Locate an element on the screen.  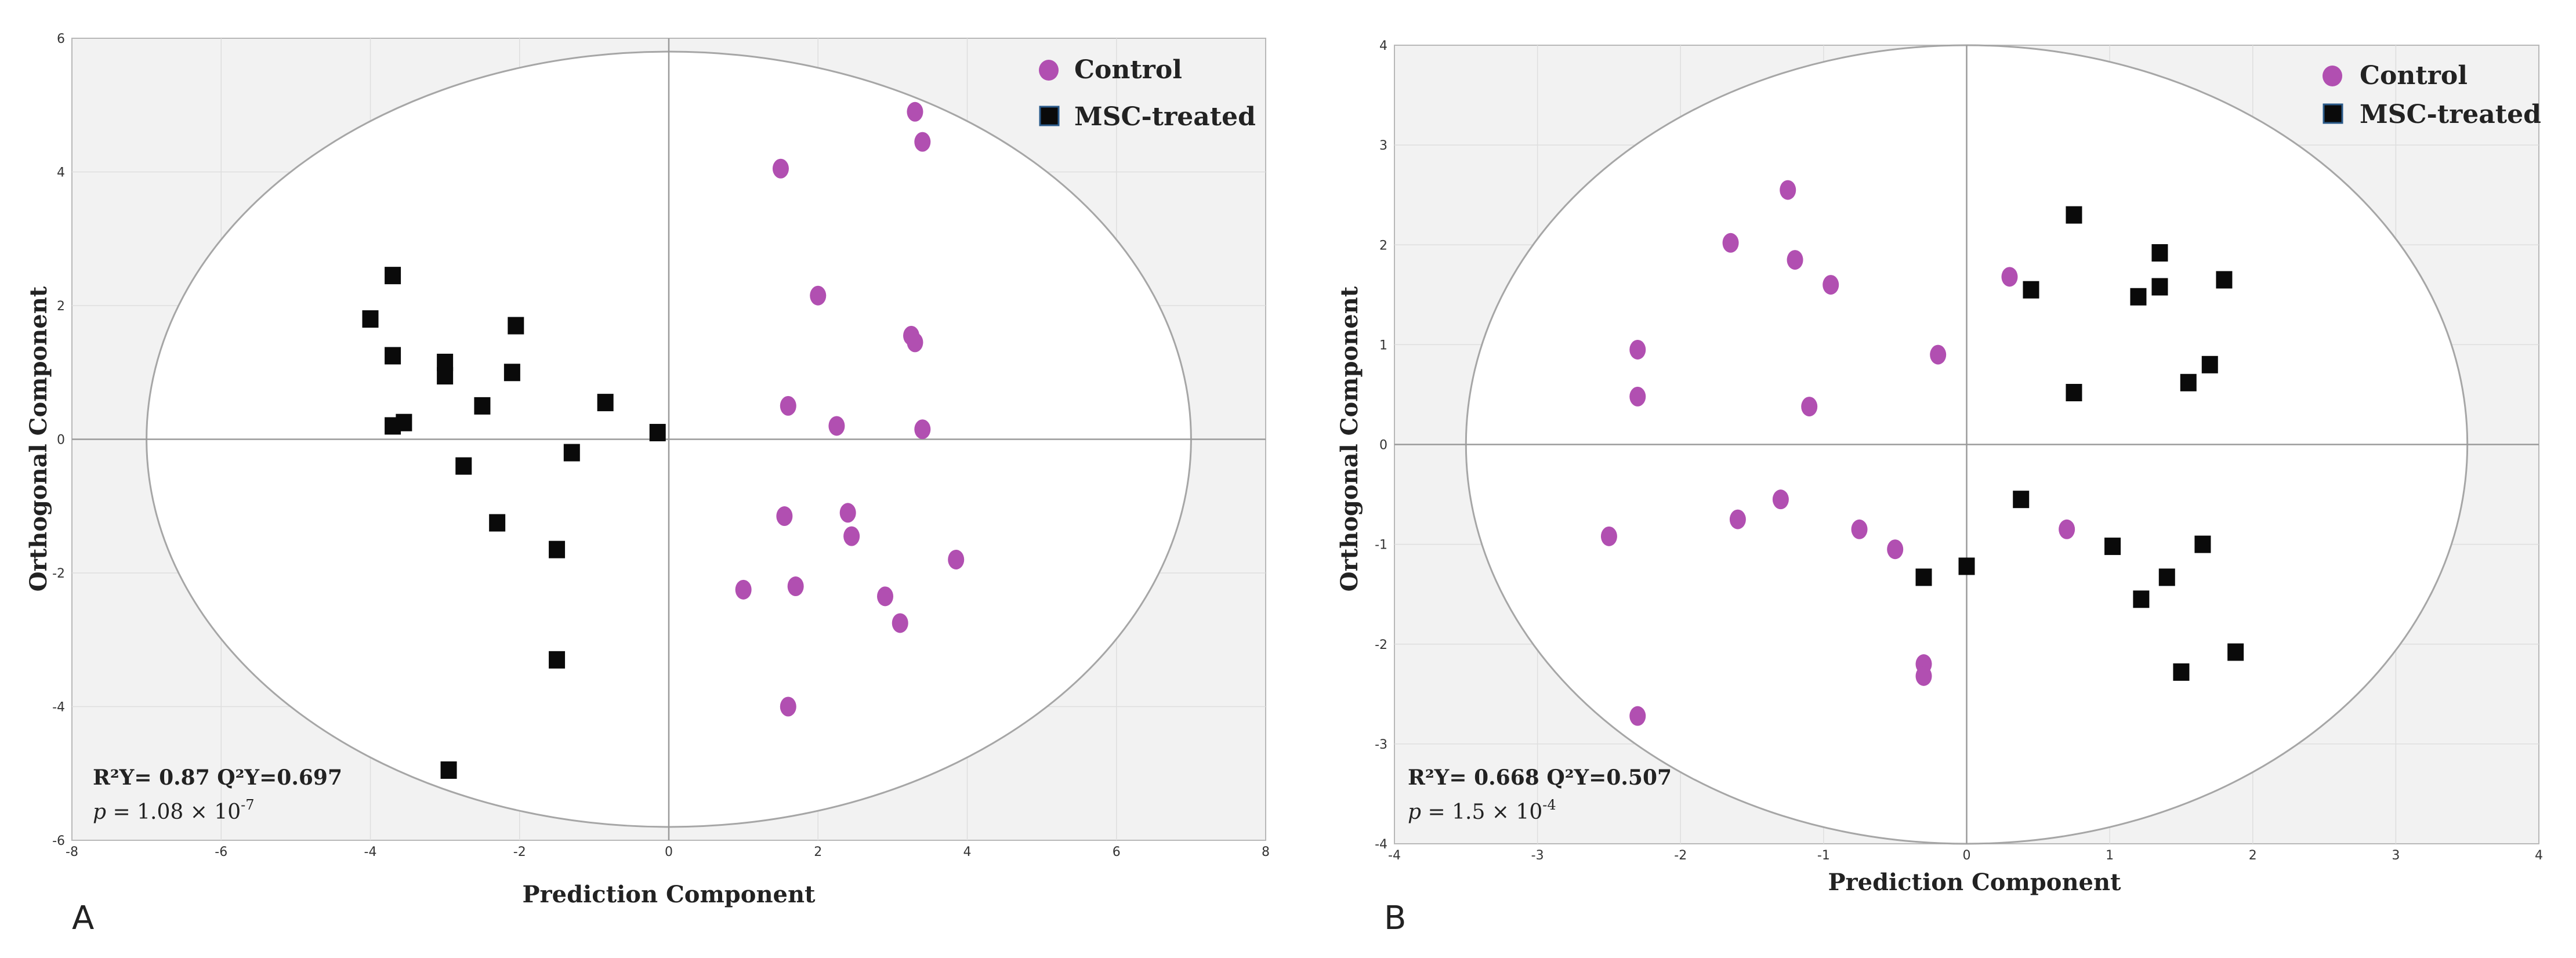
y-tick-label: -1 is located at coordinates (1381, 545).